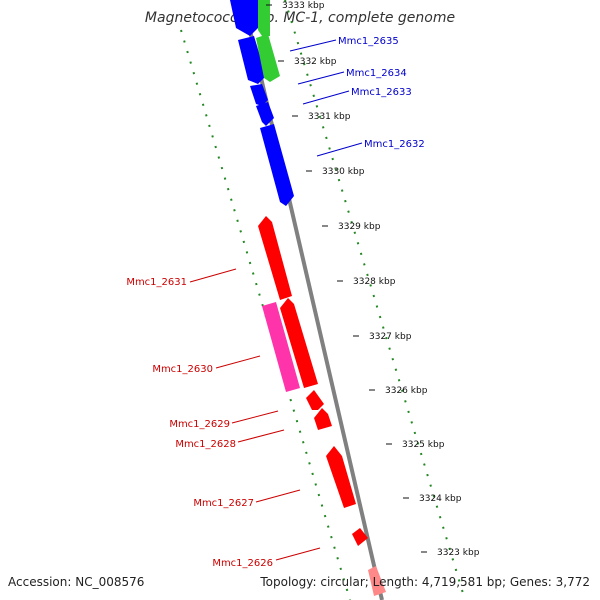 Image resolution: width=600 pixels, height=600 pixels. I want to click on gene-block-2633b, so click(265, 114).